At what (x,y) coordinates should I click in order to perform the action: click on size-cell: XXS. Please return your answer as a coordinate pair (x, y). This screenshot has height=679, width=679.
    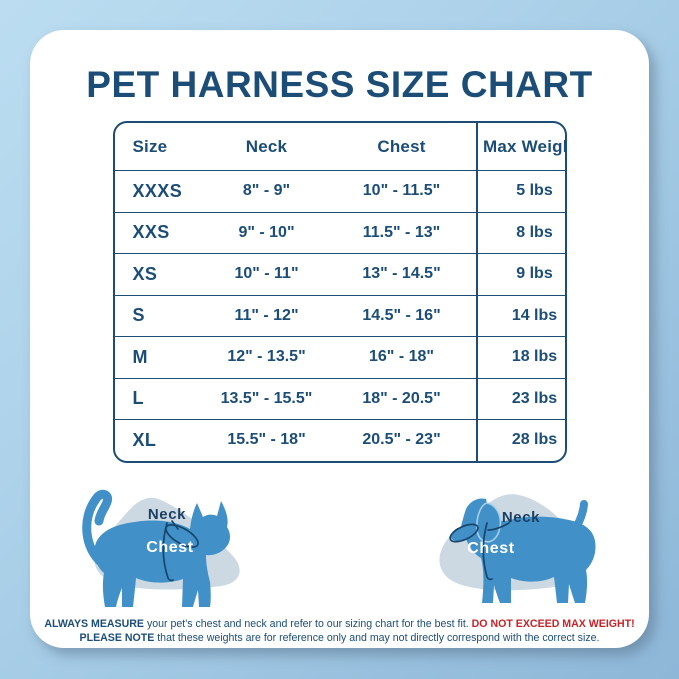
    Looking at the image, I should click on (160, 232).